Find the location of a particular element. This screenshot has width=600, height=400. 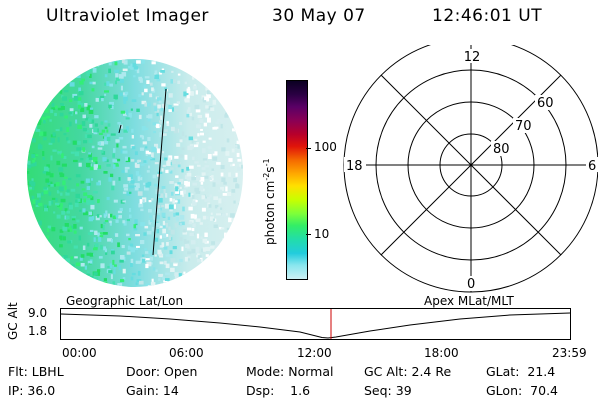

ip-status: IP: 36.0 is located at coordinates (32, 390).